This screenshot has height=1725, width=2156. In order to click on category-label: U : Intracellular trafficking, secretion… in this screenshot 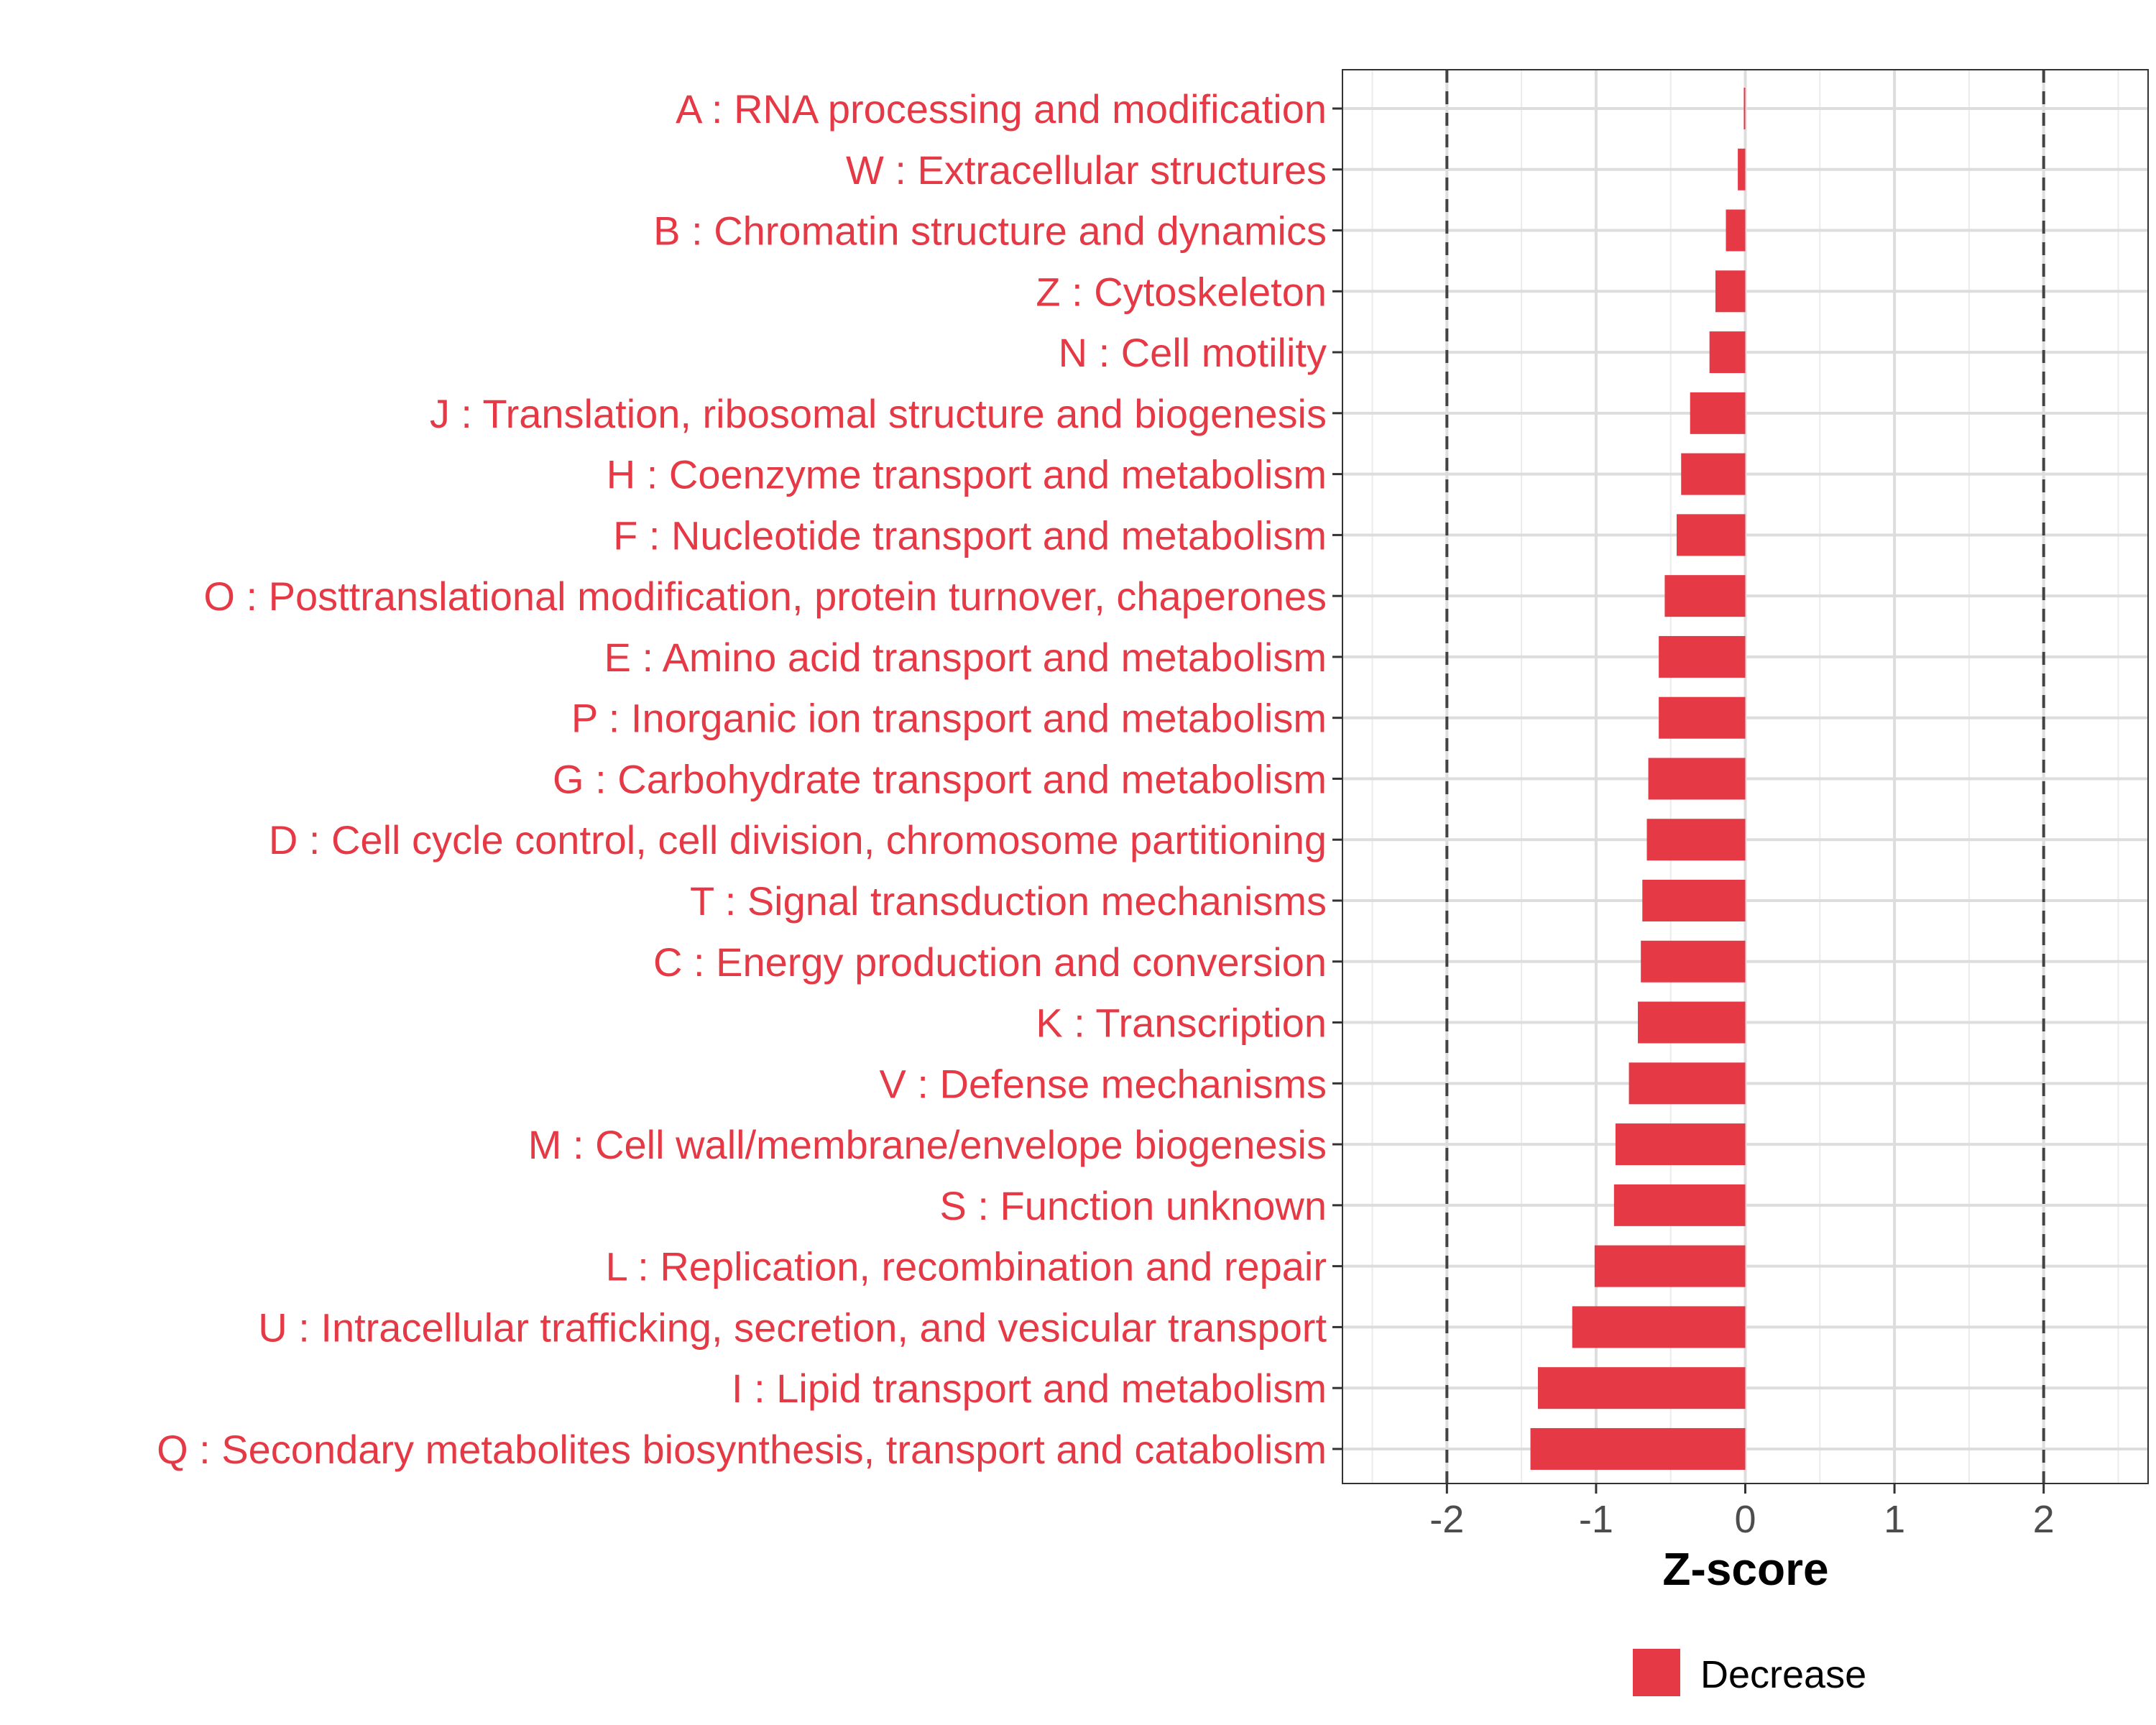, I will do `click(792, 1327)`.